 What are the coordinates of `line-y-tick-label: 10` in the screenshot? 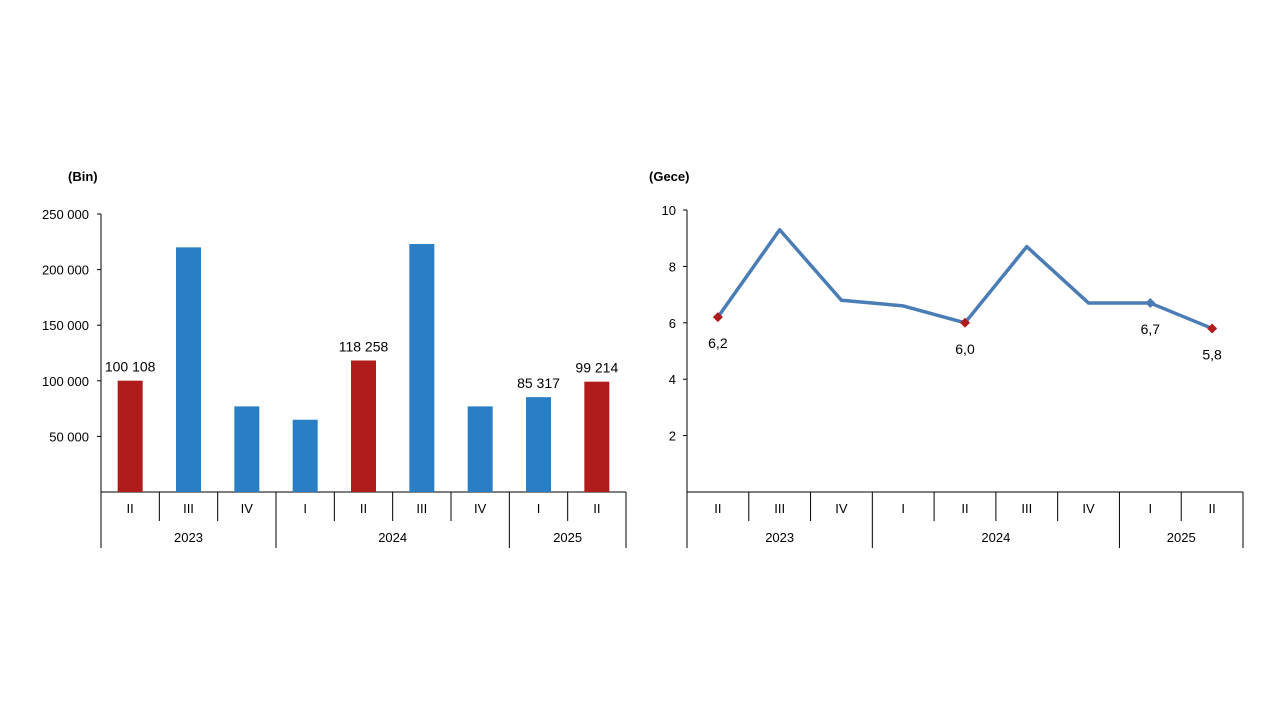 It's located at (669, 210).